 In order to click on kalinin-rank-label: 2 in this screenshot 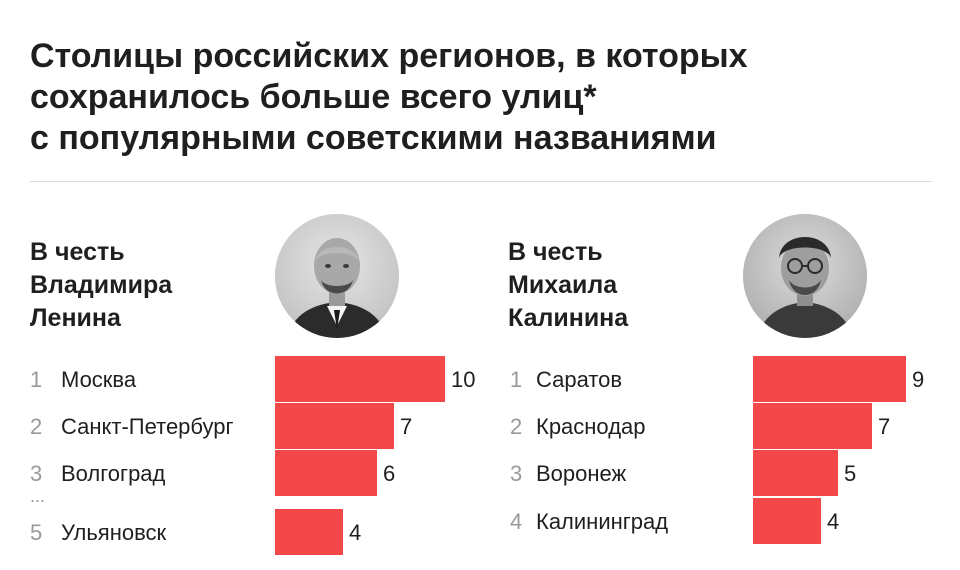, I will do `click(516, 426)`.